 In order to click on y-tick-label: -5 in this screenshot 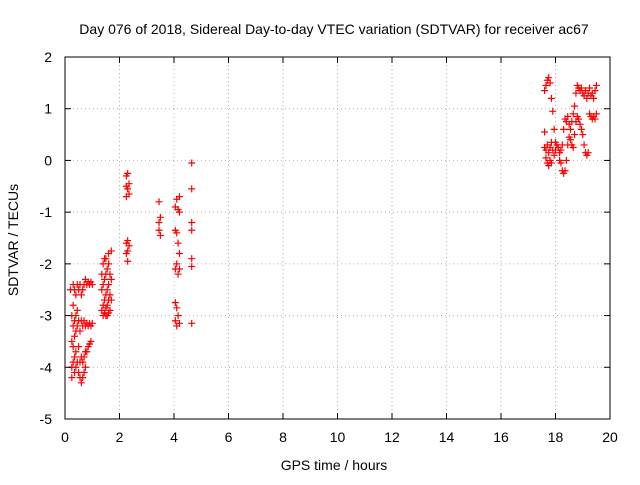, I will do `click(46, 419)`.